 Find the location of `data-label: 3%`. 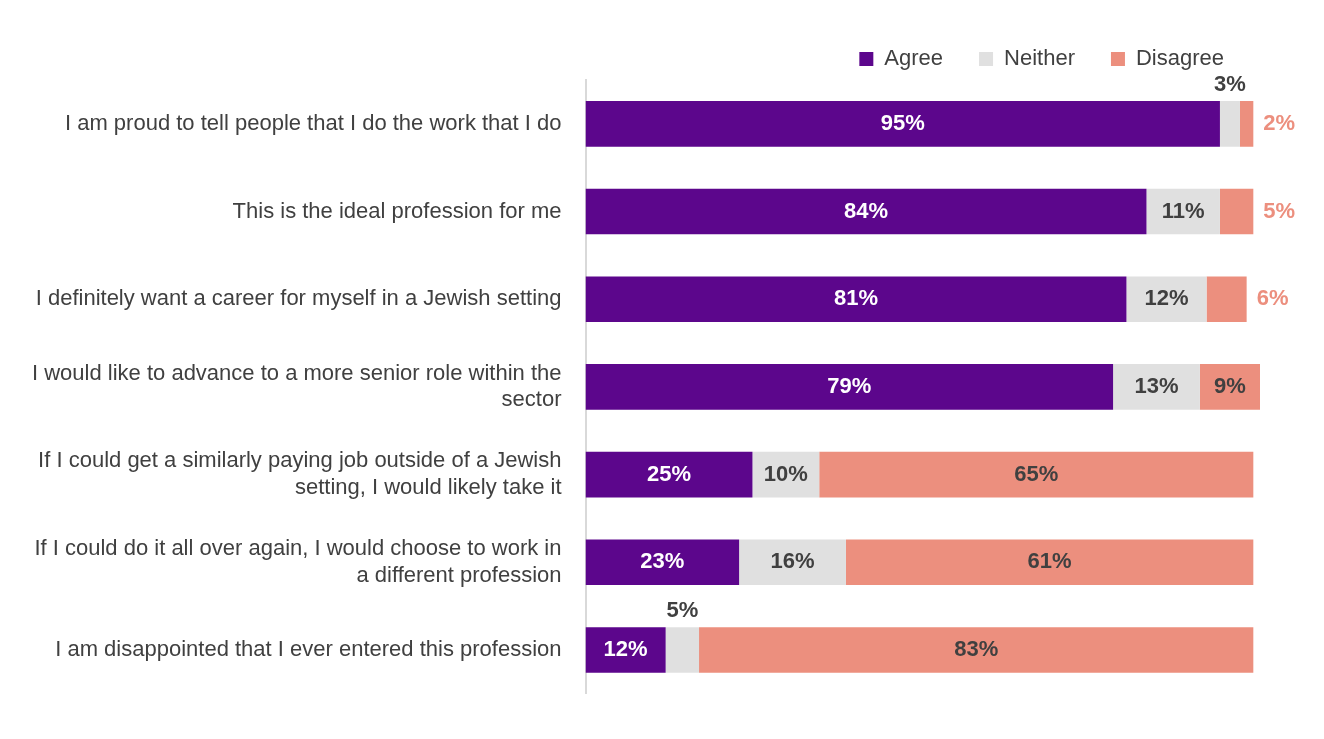

data-label: 3% is located at coordinates (1230, 84).